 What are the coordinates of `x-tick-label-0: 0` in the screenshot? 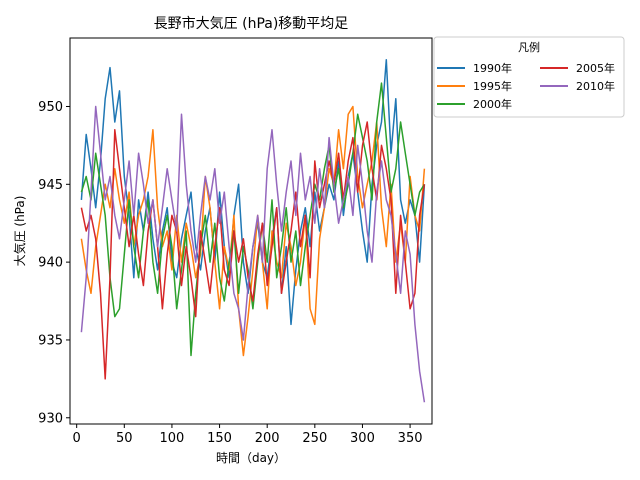 It's located at (77, 438).